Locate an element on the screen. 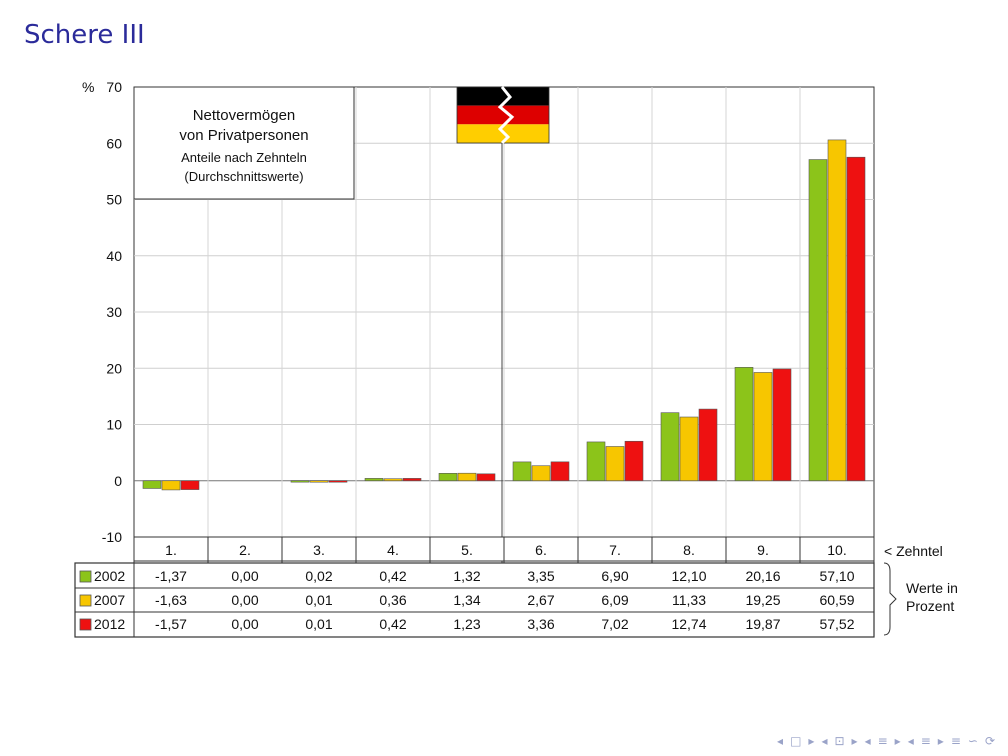  category-label: 9. is located at coordinates (763, 550).